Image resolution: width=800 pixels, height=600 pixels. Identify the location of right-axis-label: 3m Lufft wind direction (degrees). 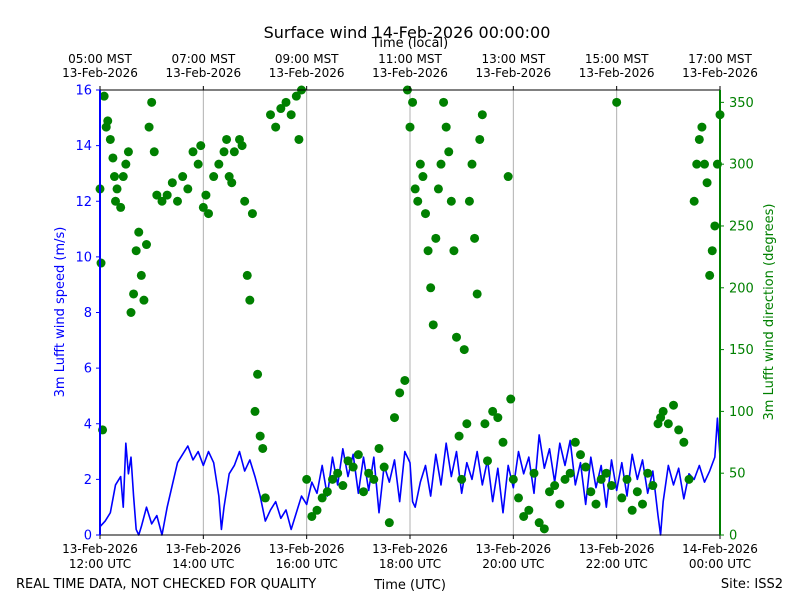
(769, 312).